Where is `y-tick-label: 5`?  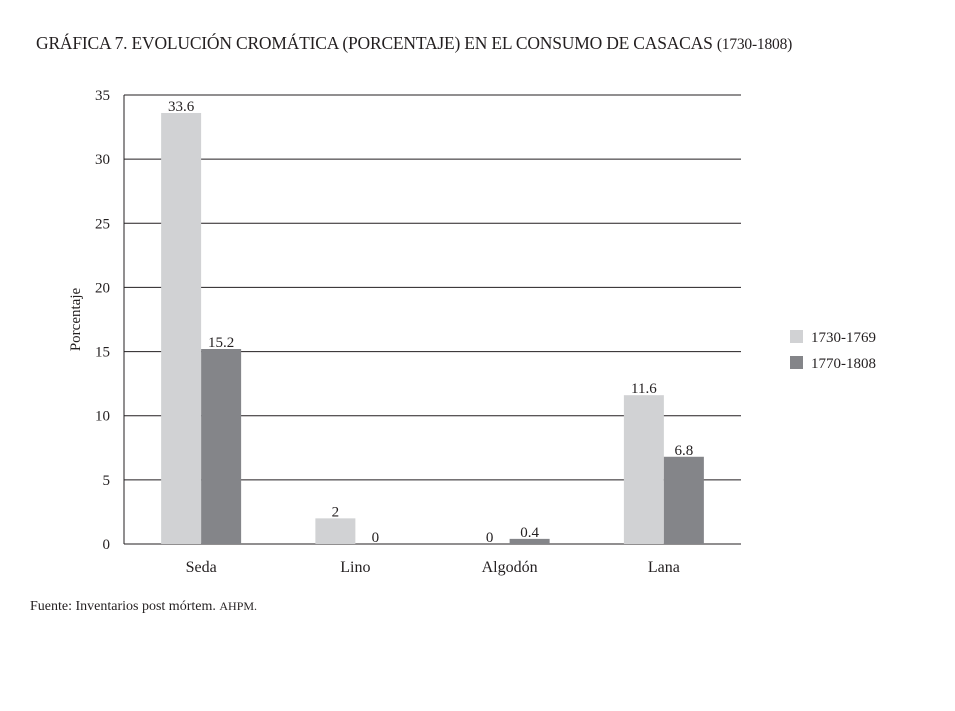 y-tick-label: 5 is located at coordinates (107, 481).